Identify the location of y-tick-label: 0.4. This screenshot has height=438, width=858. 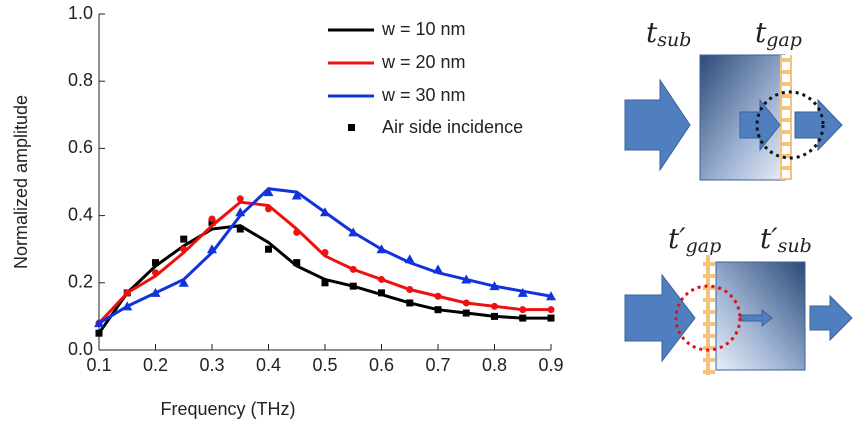
(80, 214).